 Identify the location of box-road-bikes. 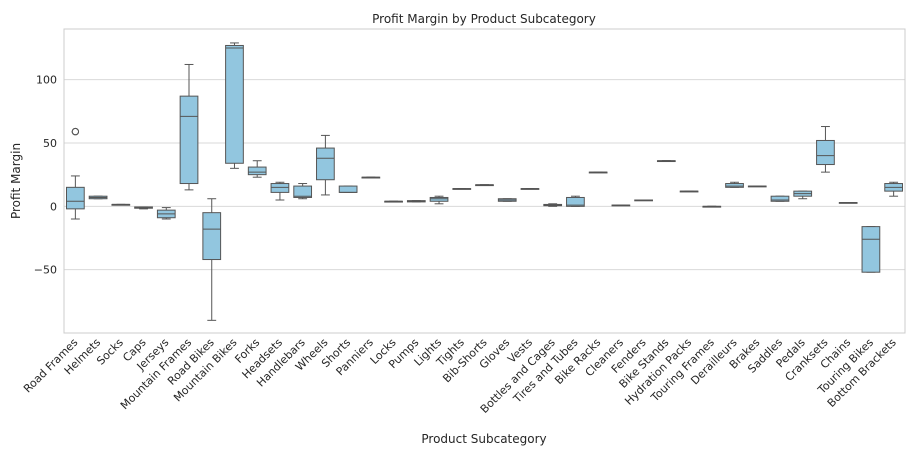
(212, 259).